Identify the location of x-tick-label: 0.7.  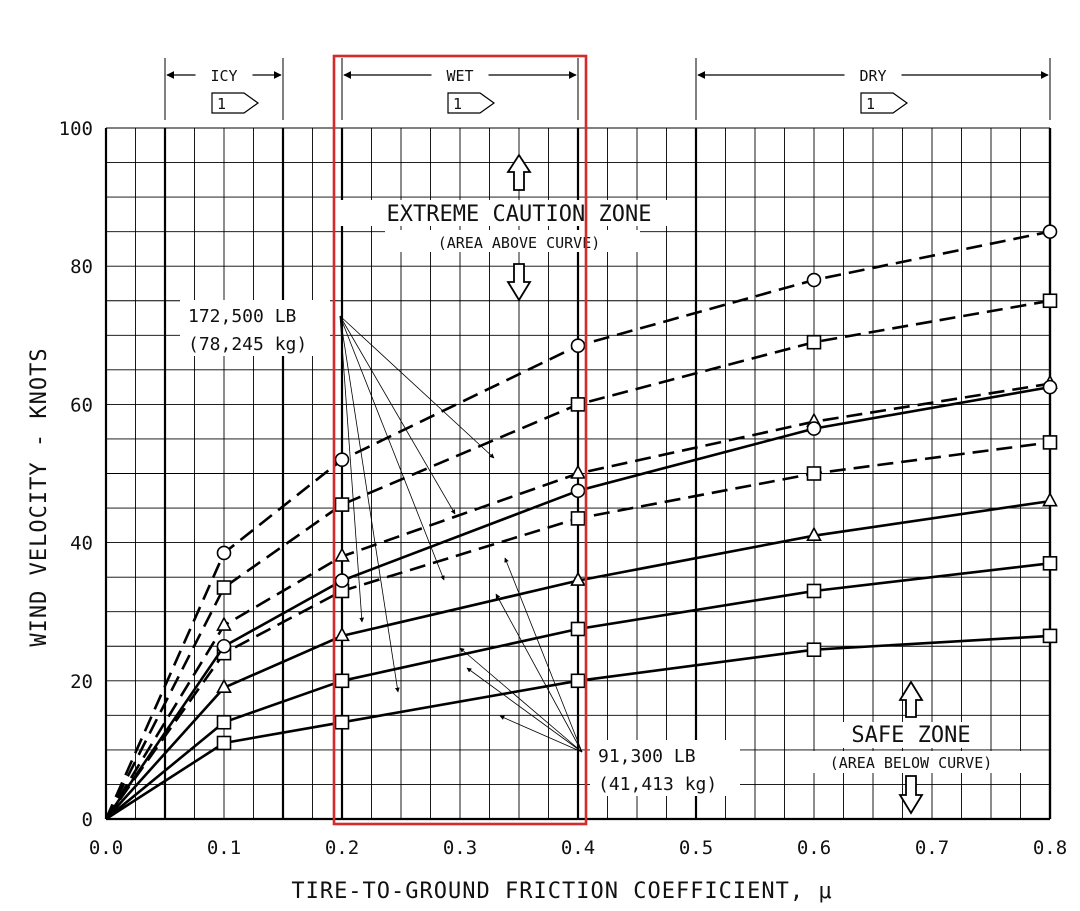
(932, 848).